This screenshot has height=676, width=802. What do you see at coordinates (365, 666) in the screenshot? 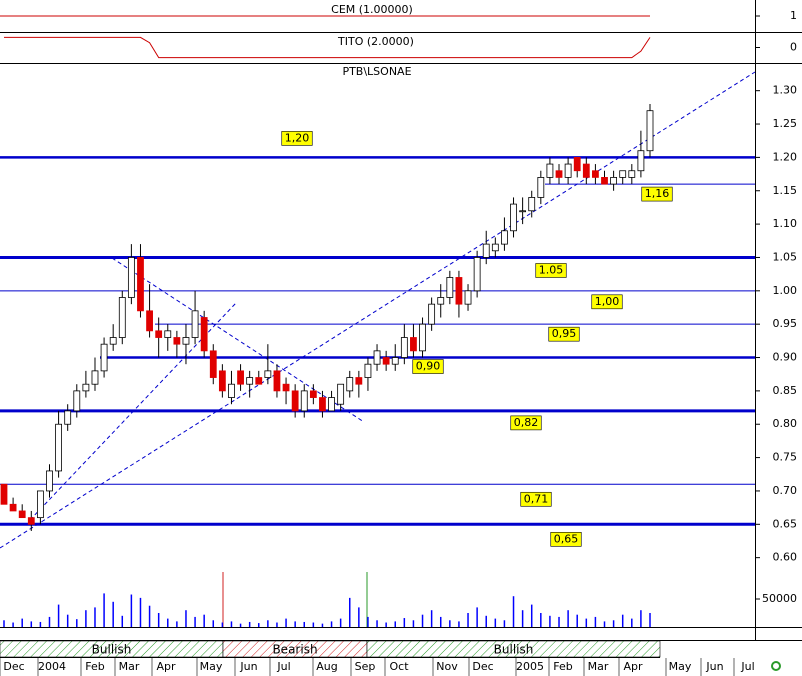
I see `x-tick-label: Sep` at bounding box center [365, 666].